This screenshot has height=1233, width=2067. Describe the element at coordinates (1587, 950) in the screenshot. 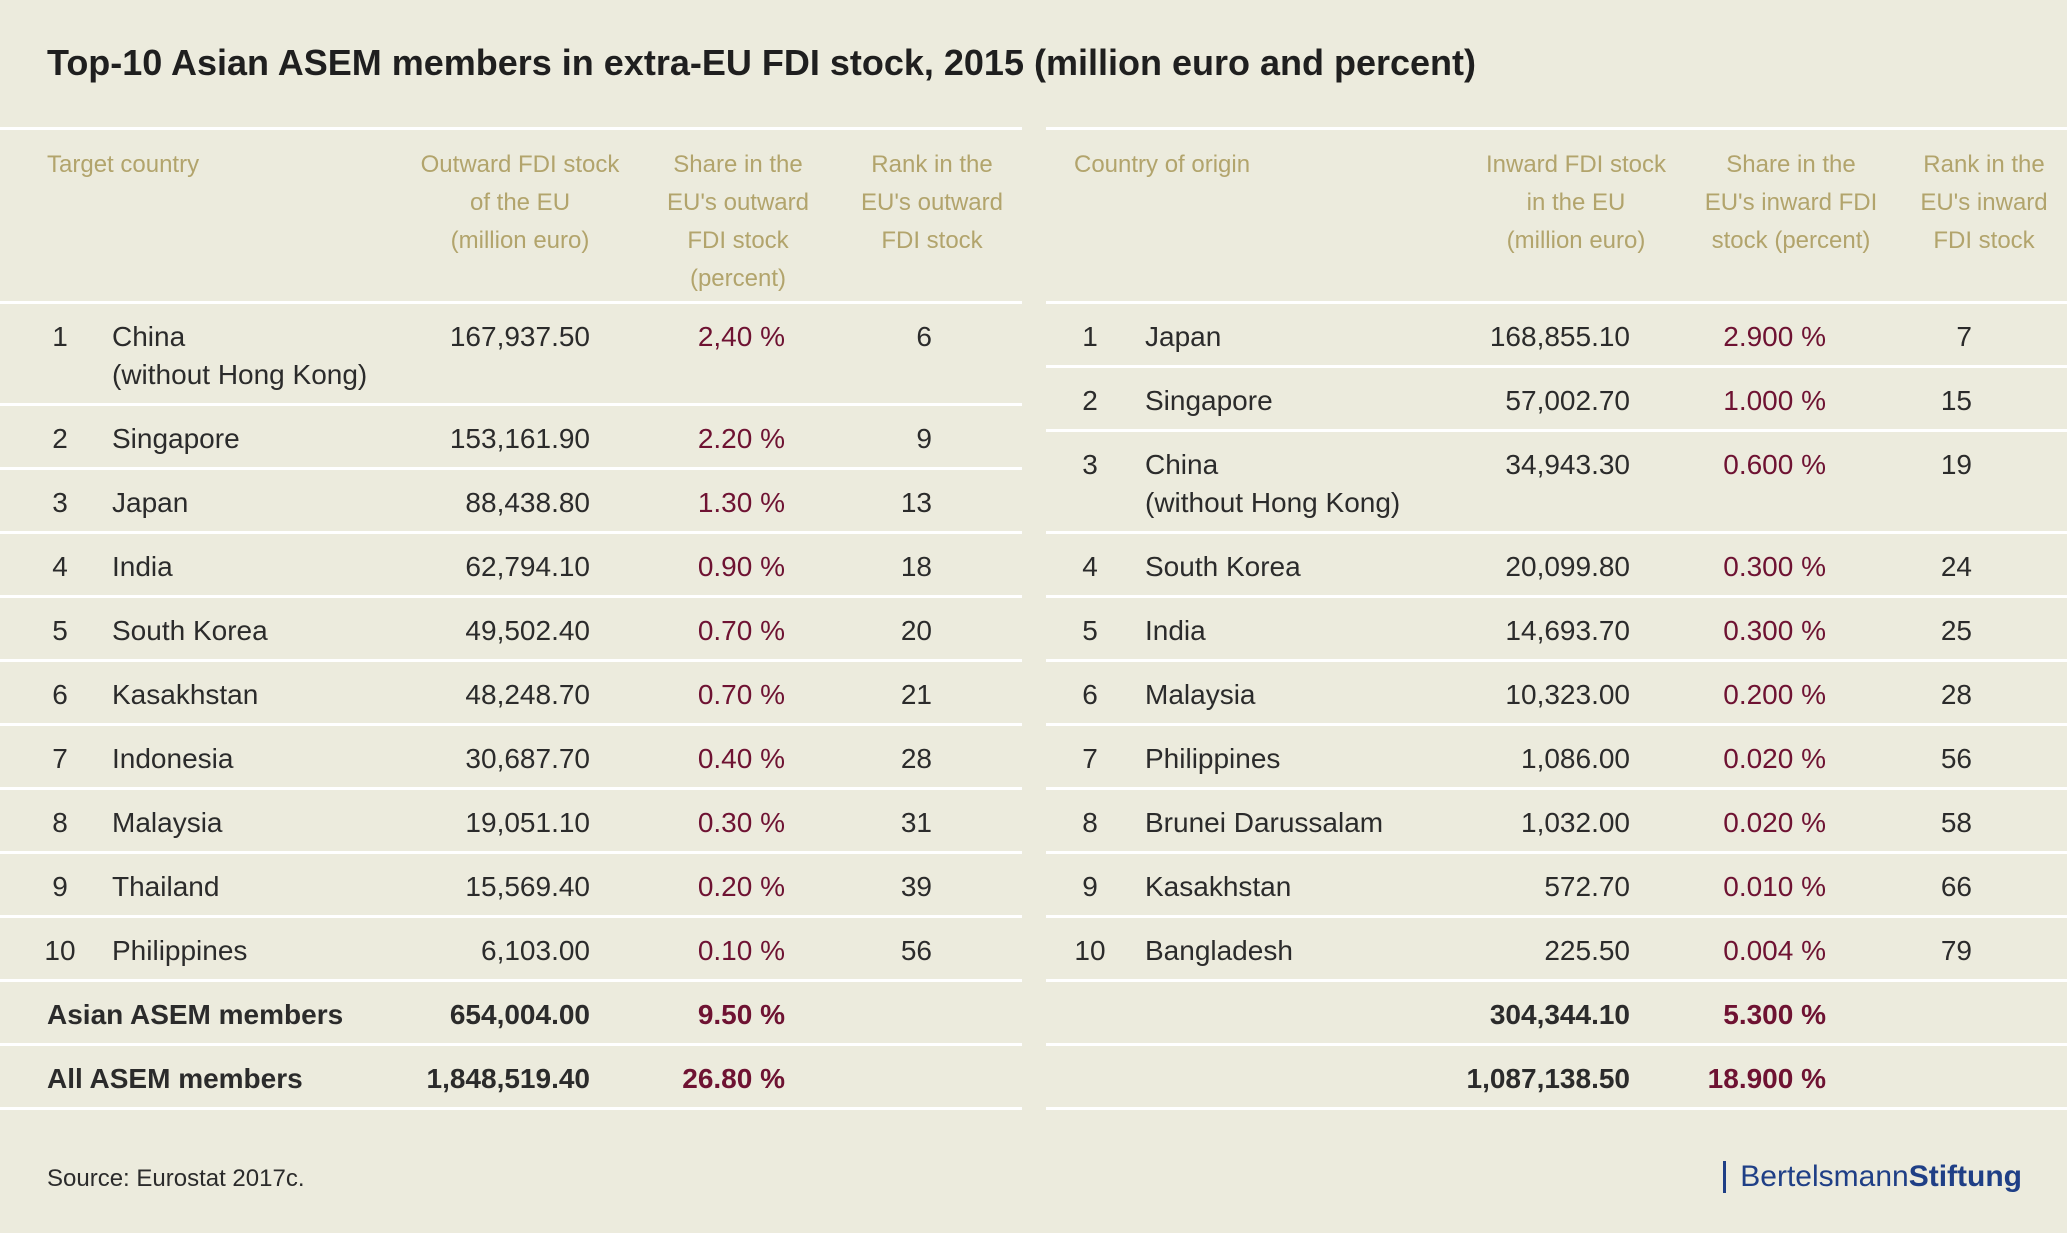

I see `fdi-stock-value: 225.50` at that location.